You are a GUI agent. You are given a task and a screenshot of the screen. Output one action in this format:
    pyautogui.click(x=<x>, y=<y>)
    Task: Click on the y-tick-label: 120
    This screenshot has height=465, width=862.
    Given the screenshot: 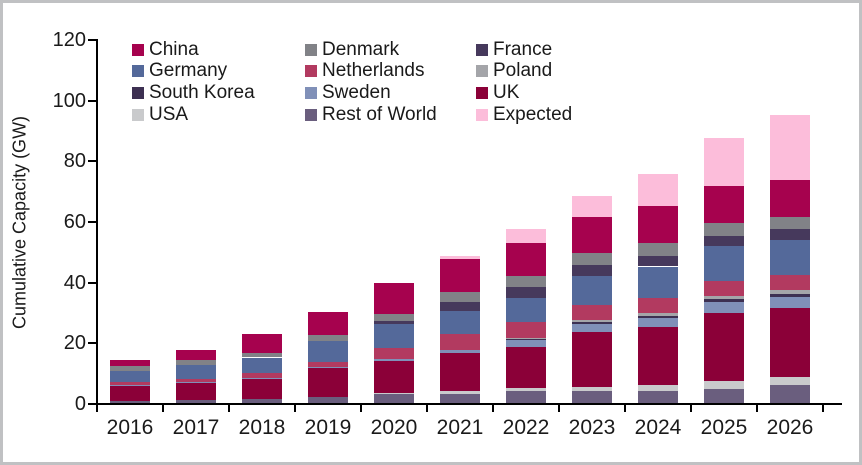 What is the action you would take?
    pyautogui.click(x=69, y=40)
    